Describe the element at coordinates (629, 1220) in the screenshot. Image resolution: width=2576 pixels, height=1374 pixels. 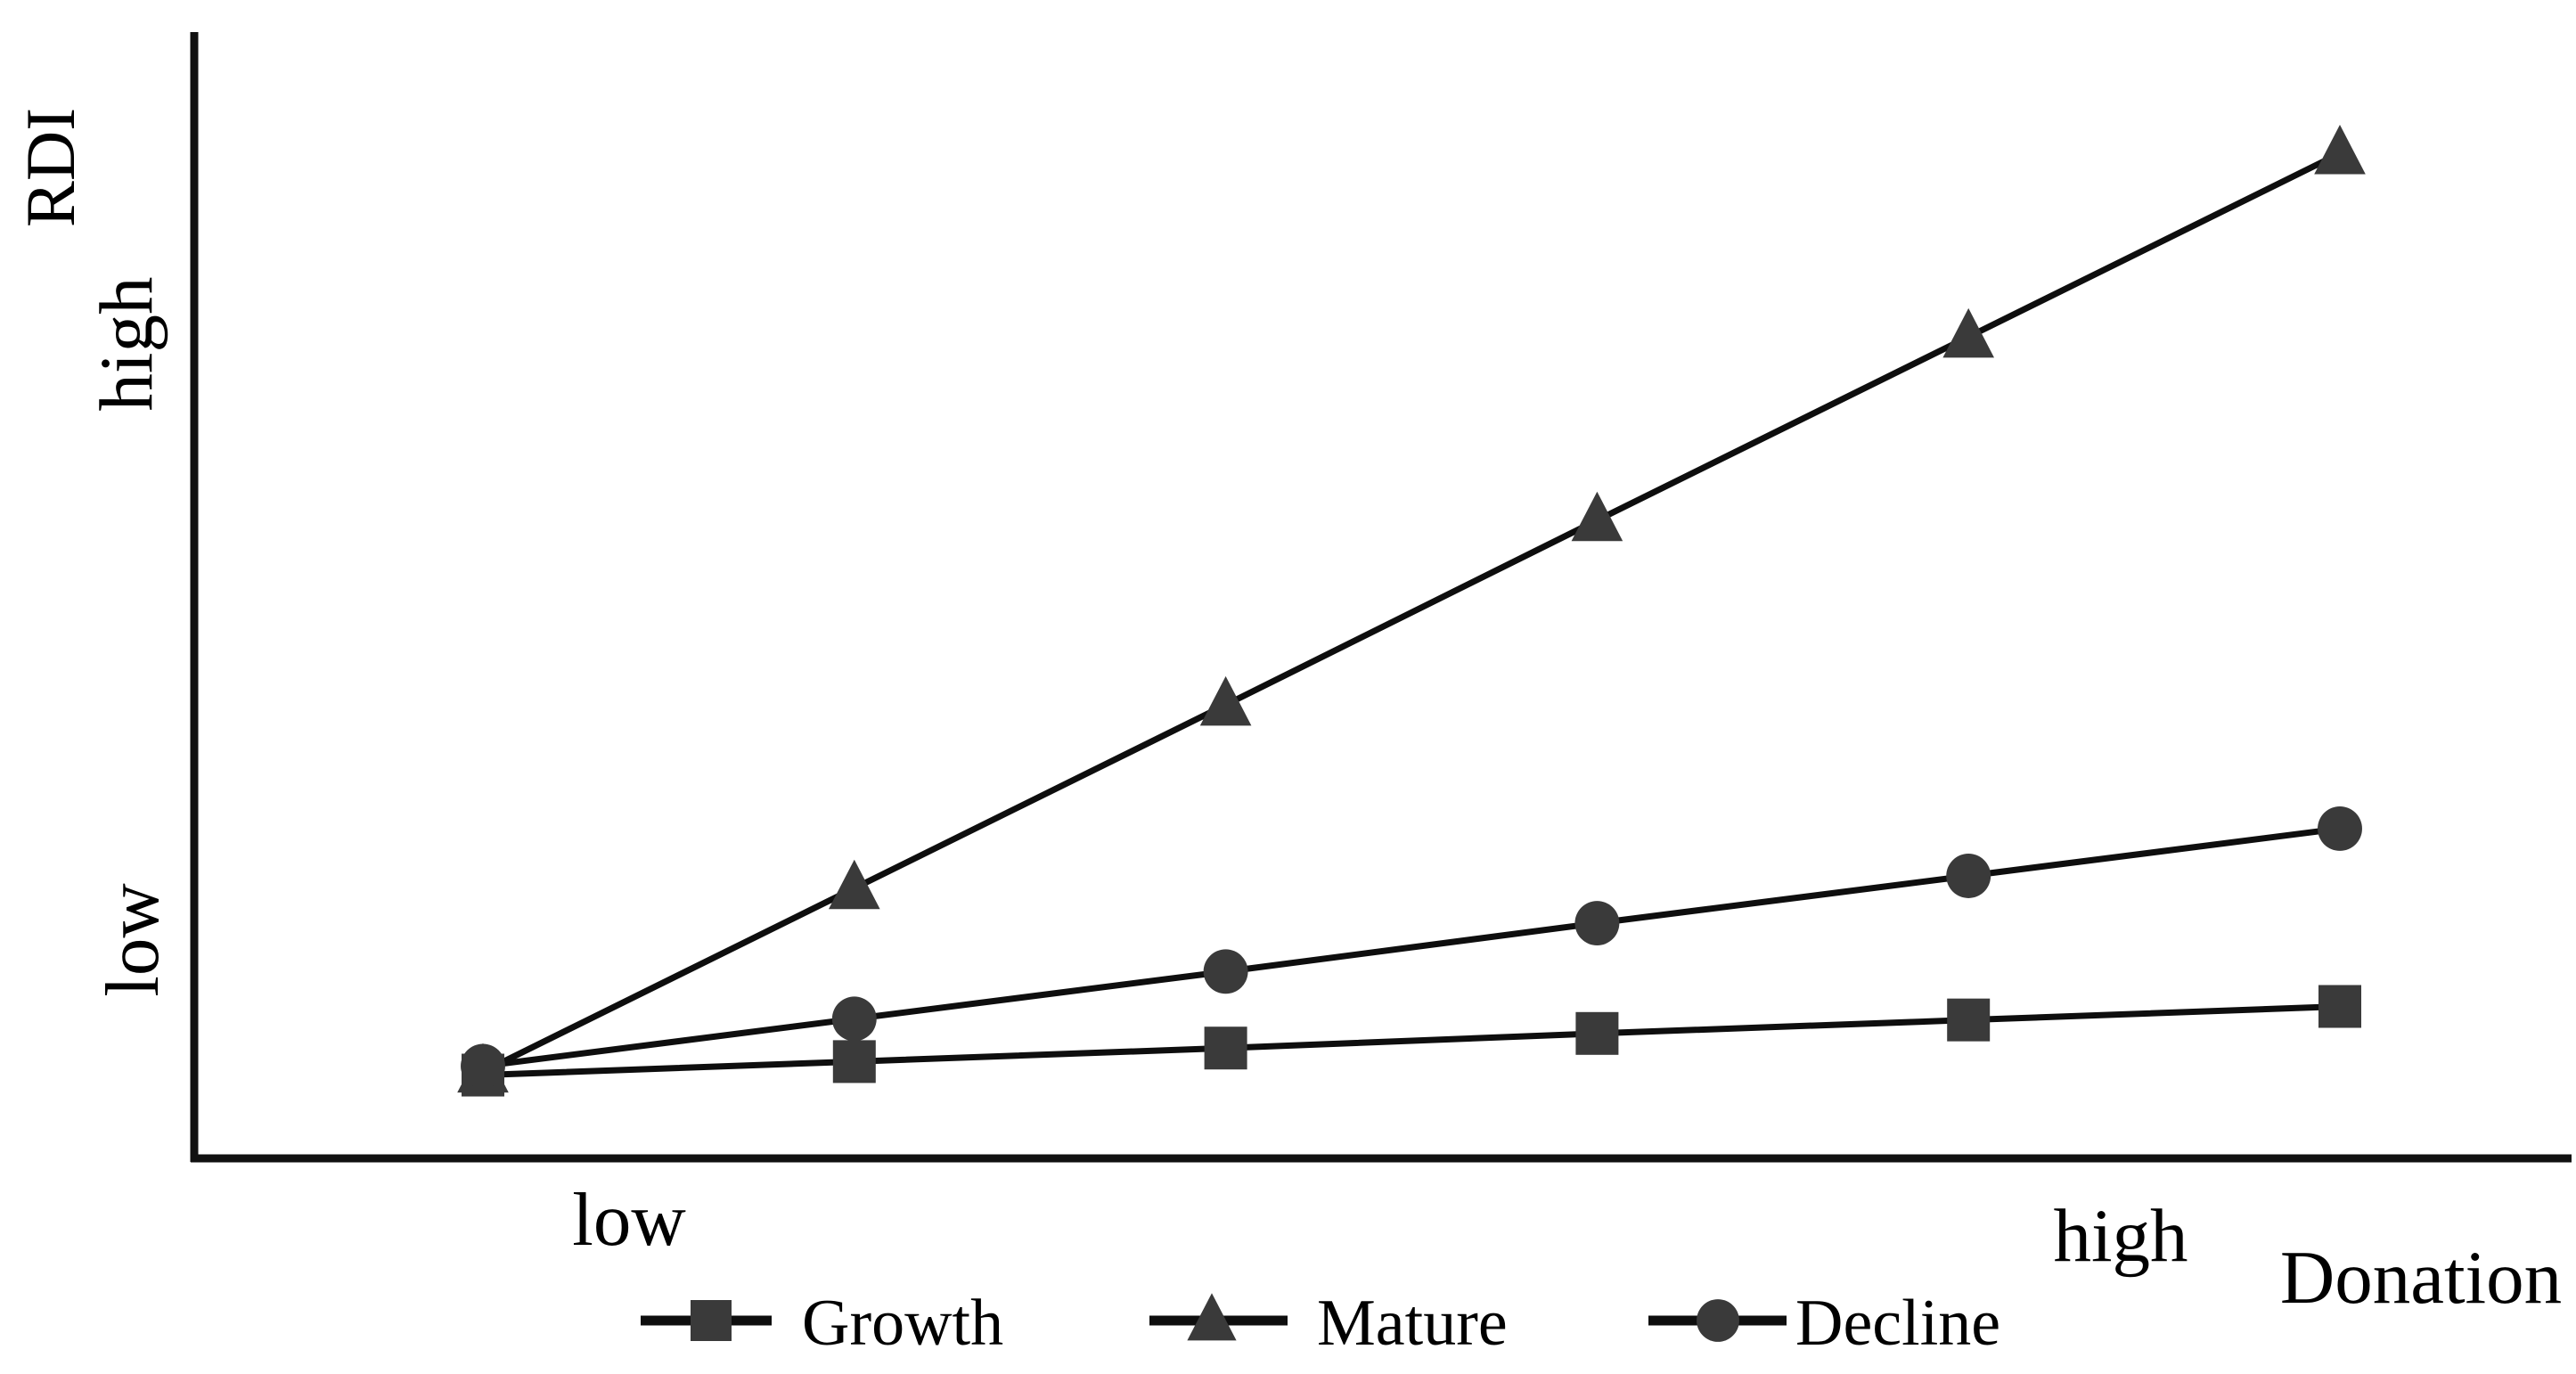
I see `x-tick-low: low` at that location.